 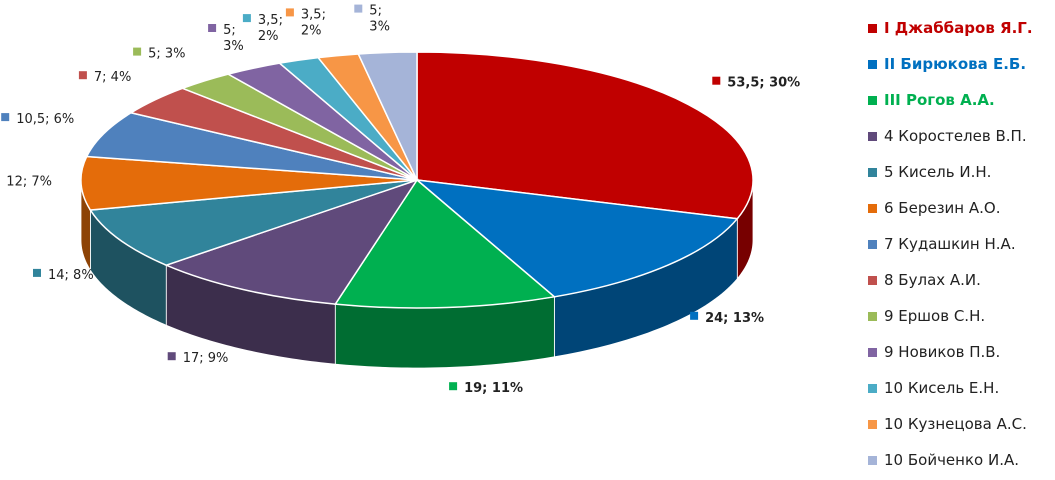 I want to click on data-label-text: 53,5; 30%, so click(x=763, y=83).